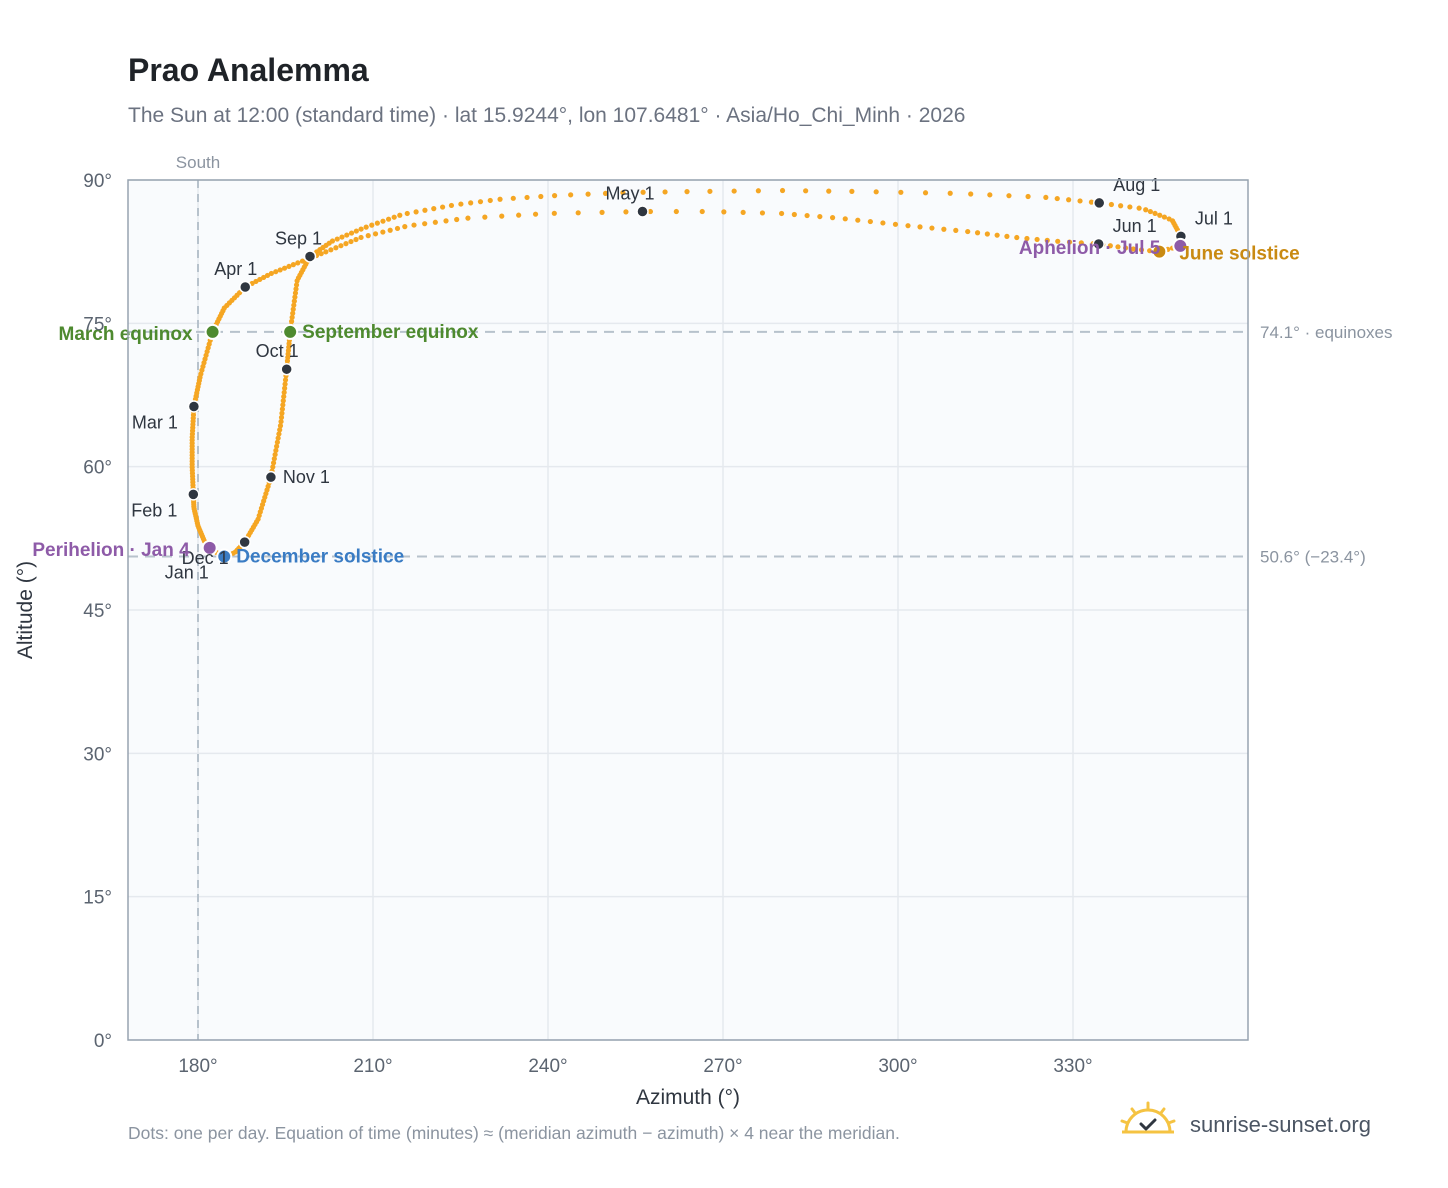  I want to click on event-label: Aphelion · Jul 5, so click(1090, 248).